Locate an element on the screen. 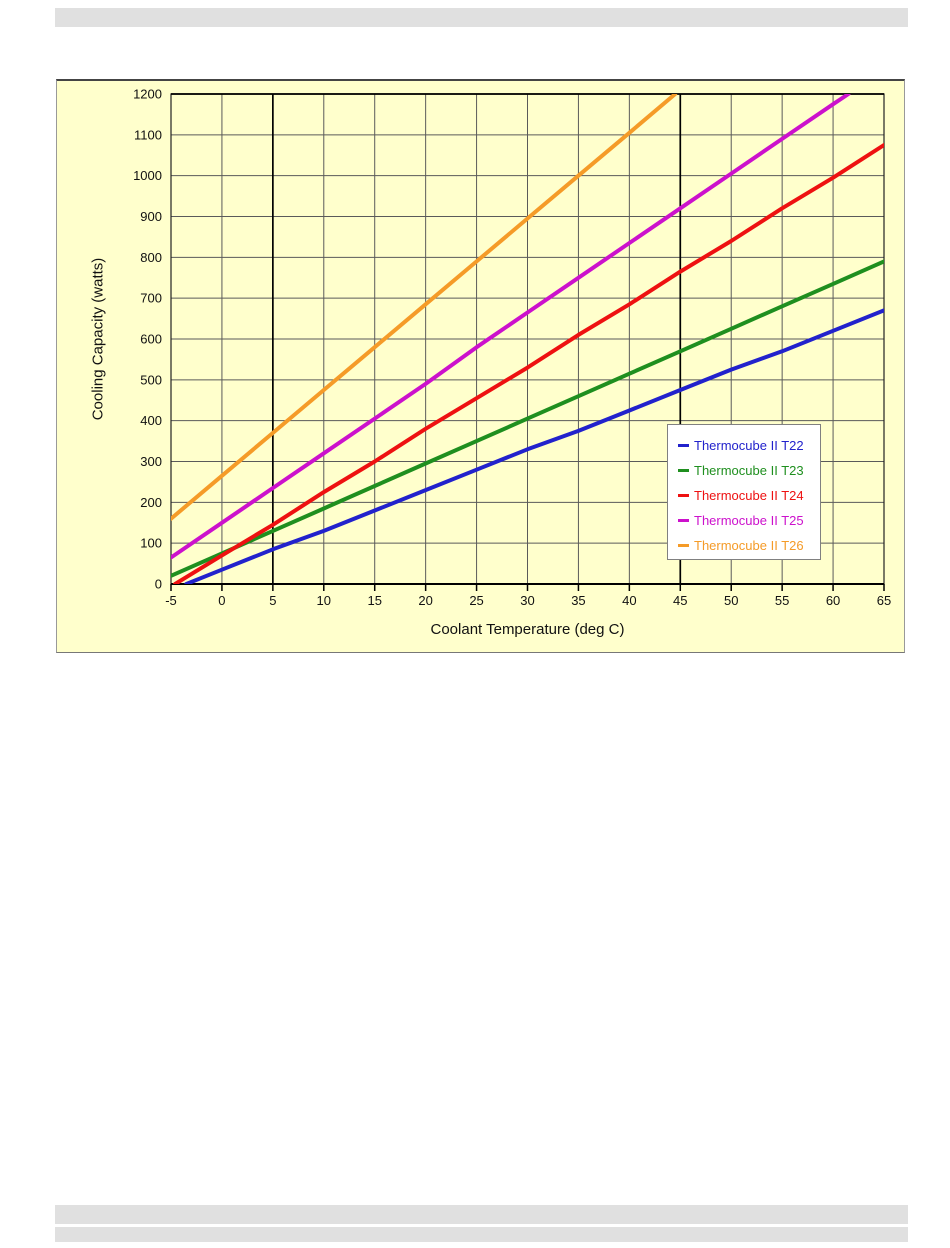 The height and width of the screenshot is (1248, 950). legend-label: Thermocube II T25 is located at coordinates (749, 520).